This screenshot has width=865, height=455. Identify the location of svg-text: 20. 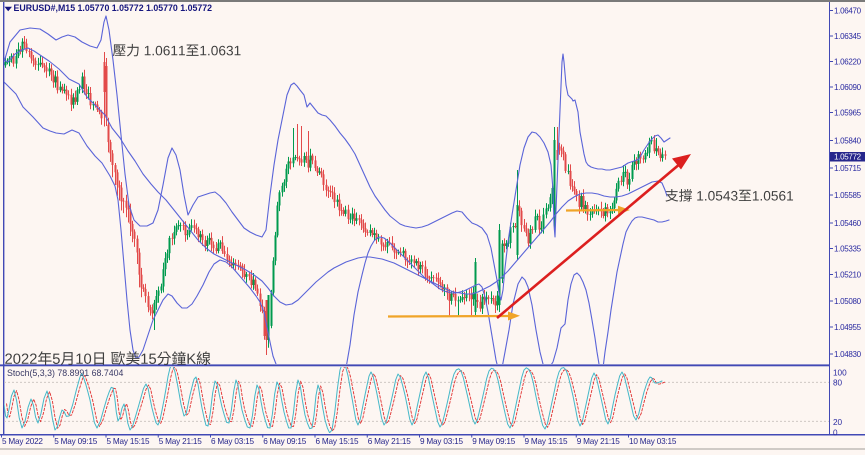
(838, 422).